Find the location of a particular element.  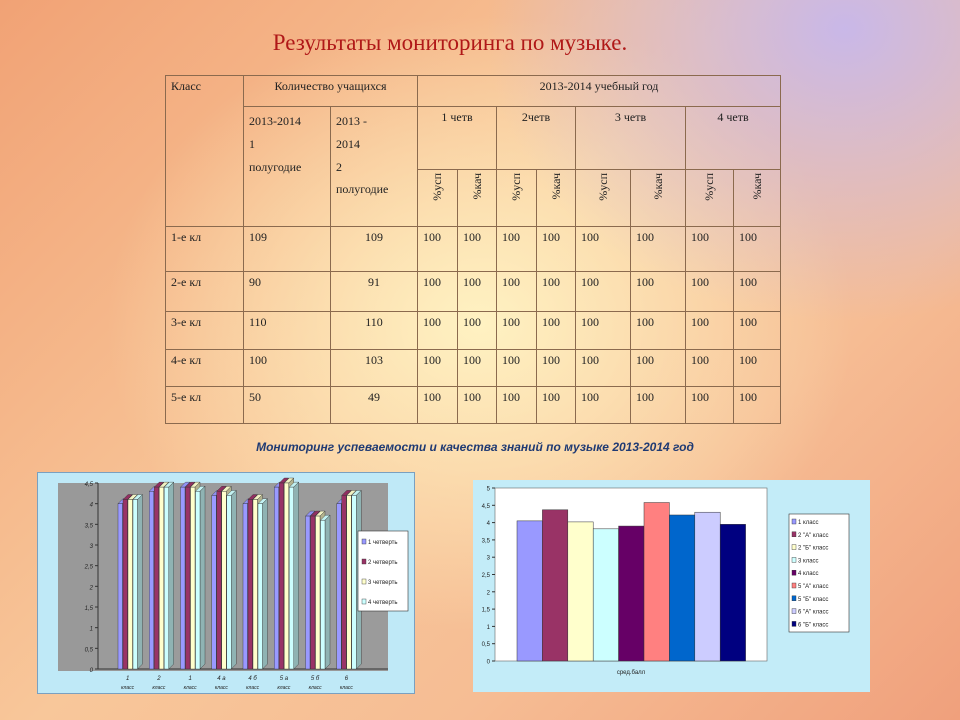

cell-class: 4-е кл is located at coordinates (204, 368).